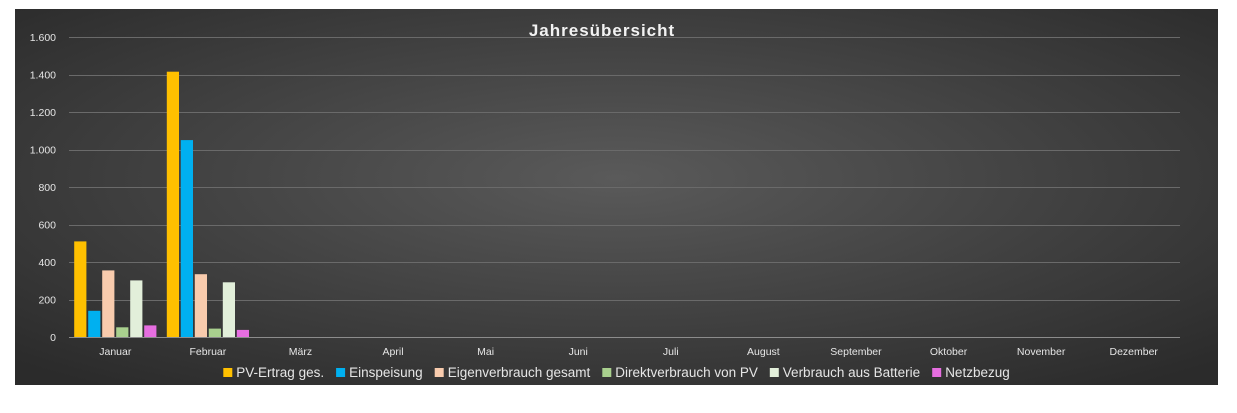  What do you see at coordinates (851, 372) in the screenshot?
I see `legend-label: Verbrauch aus Batterie` at bounding box center [851, 372].